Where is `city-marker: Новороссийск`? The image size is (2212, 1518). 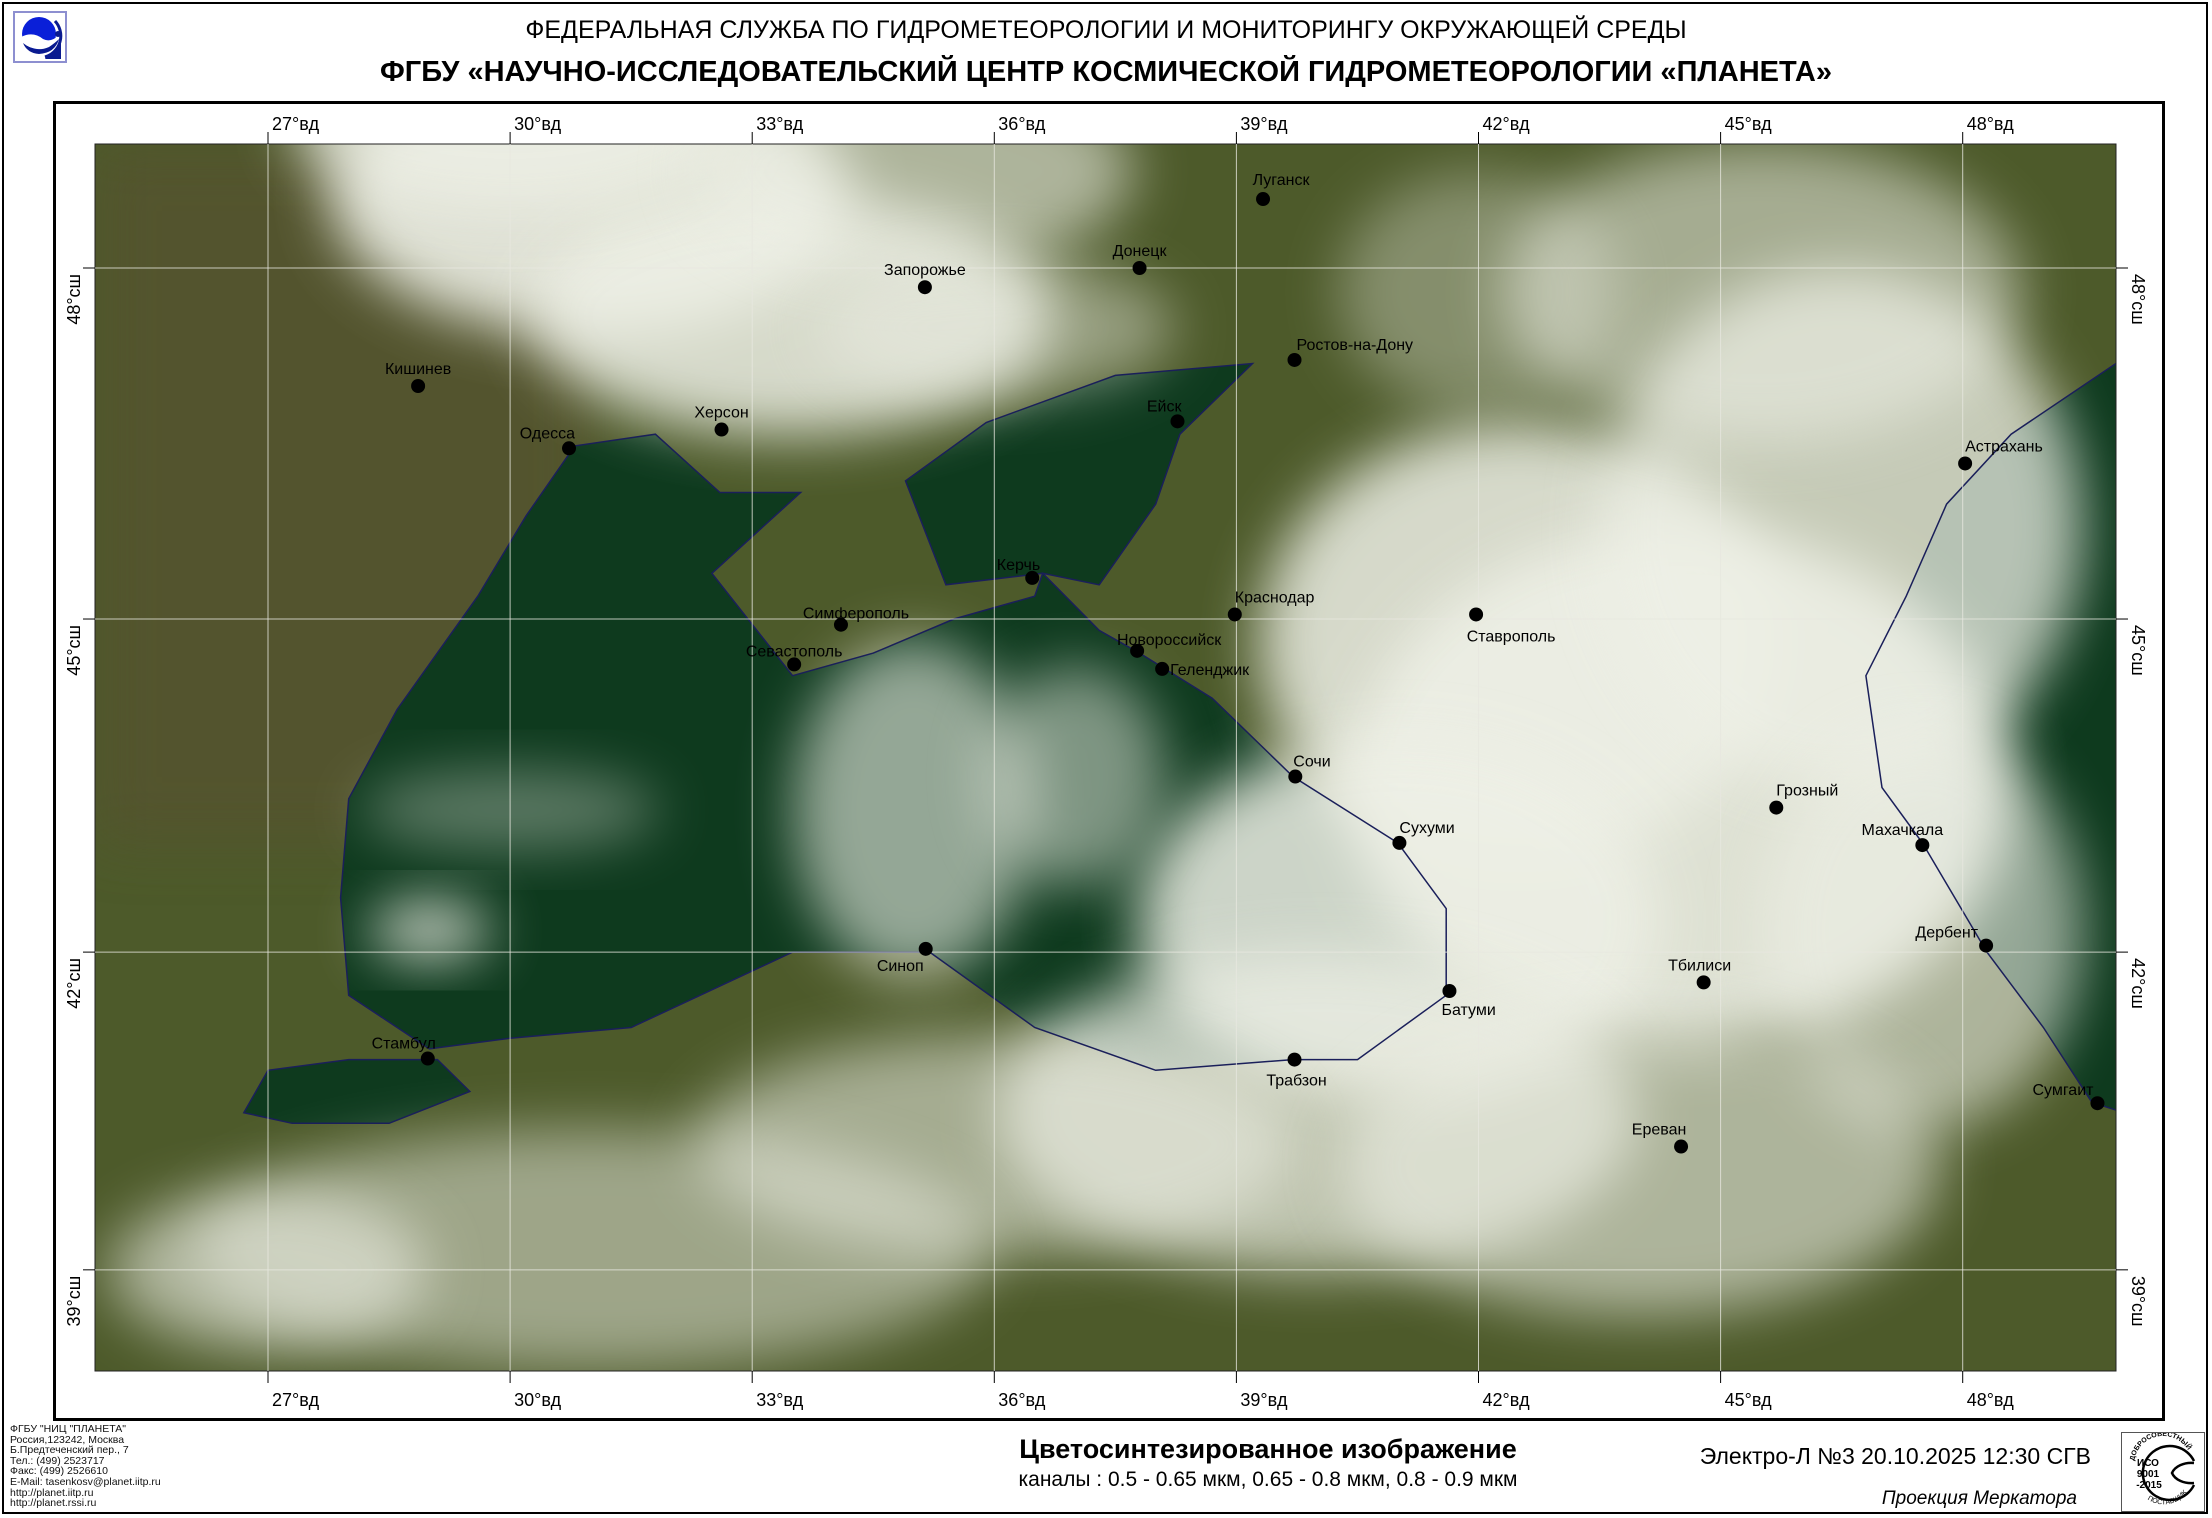 city-marker: Новороссийск is located at coordinates (1169, 645).